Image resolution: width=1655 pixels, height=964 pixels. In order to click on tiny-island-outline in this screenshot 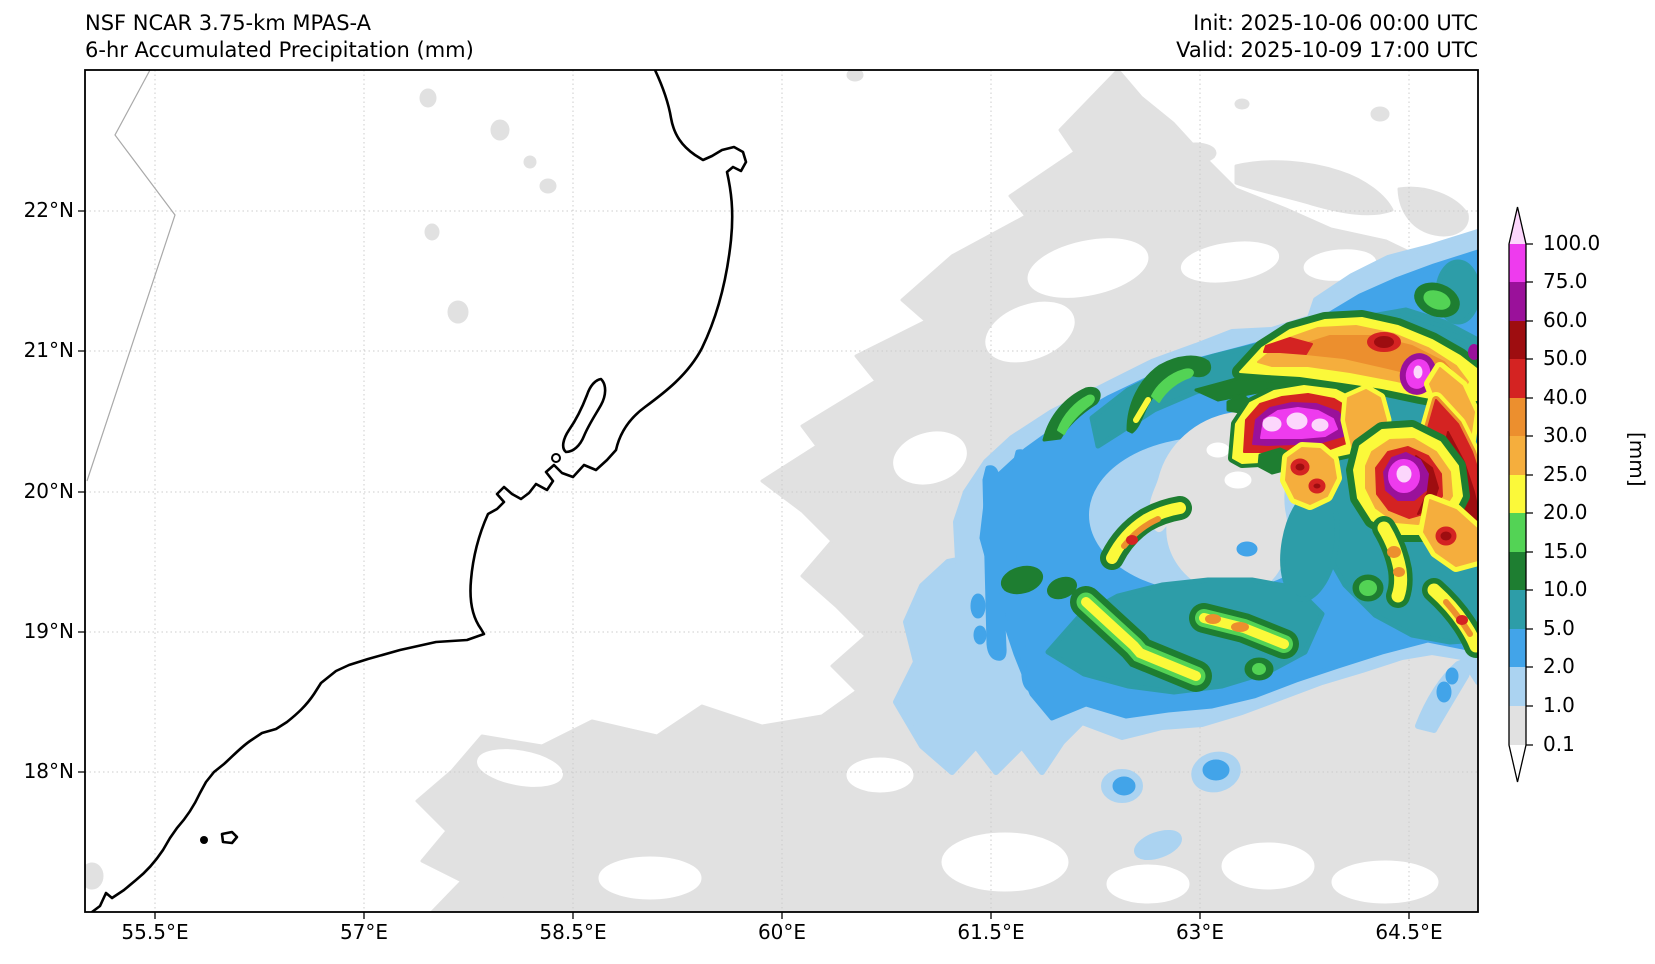, I will do `click(229, 837)`.